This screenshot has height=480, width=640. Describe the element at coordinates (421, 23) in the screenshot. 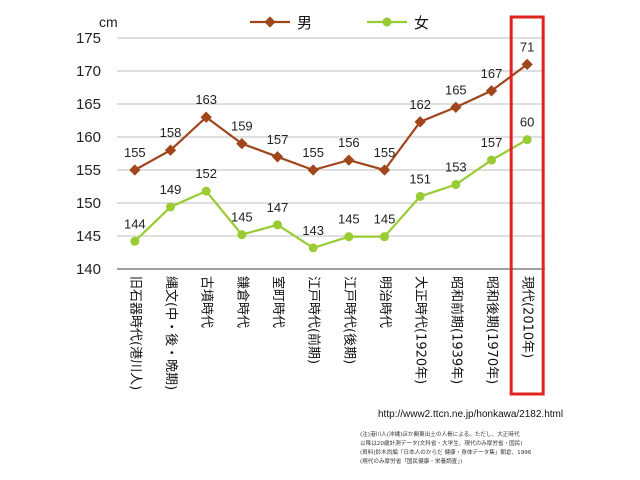

I see `legend-label: 女` at that location.